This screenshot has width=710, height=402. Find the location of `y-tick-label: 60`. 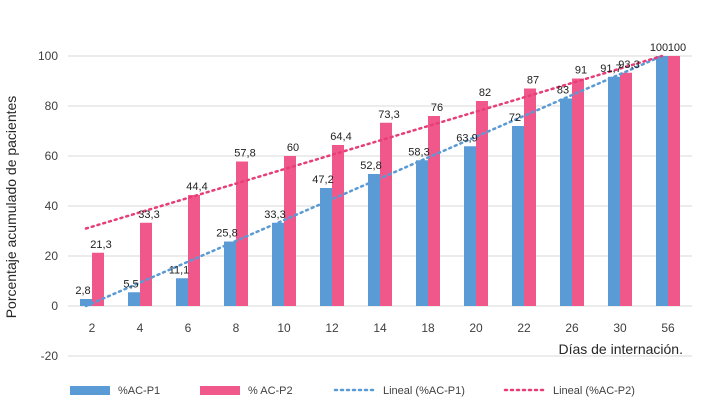

y-tick-label: 60 is located at coordinates (52, 156).